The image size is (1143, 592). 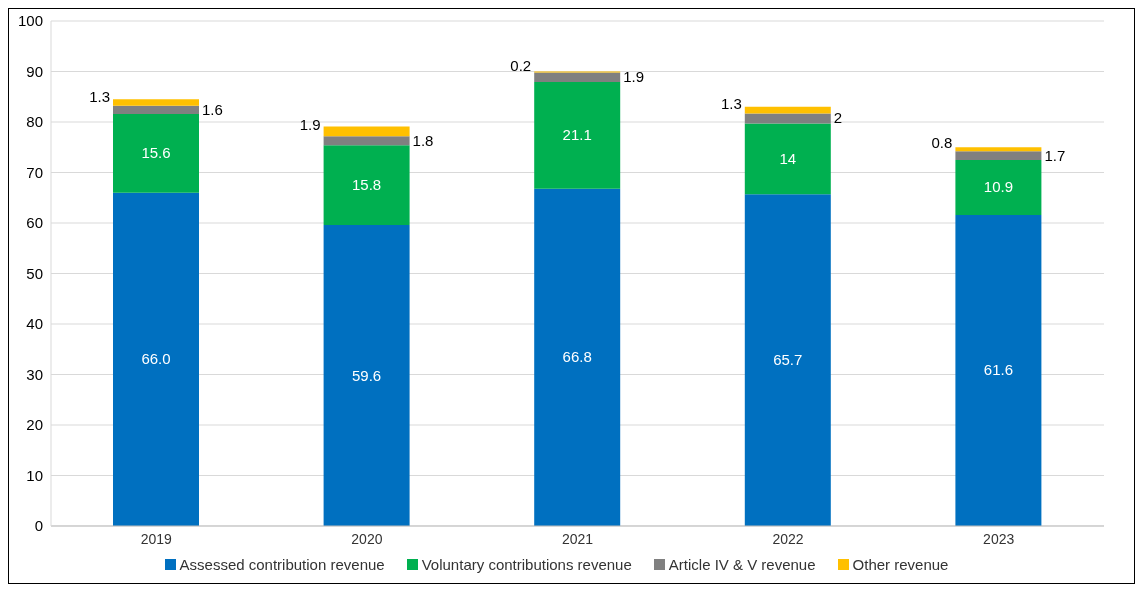 What do you see at coordinates (34, 374) in the screenshot?
I see `y-tick-label: 30` at bounding box center [34, 374].